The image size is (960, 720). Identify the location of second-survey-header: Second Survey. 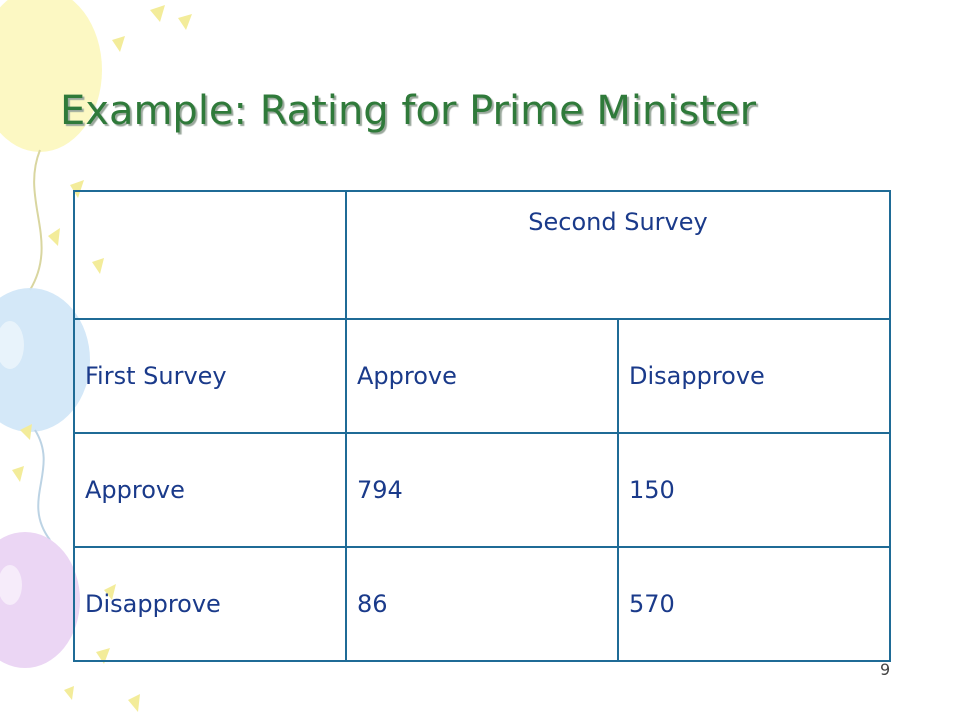
(618, 255).